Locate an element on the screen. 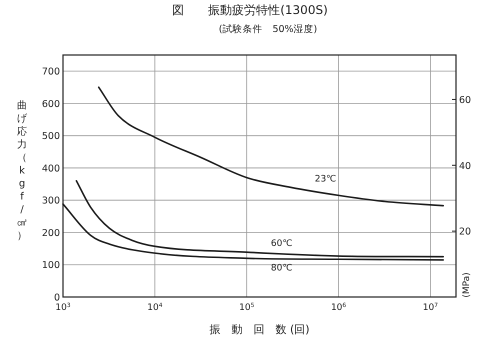  y-tick-label: 300 is located at coordinates (51, 201).